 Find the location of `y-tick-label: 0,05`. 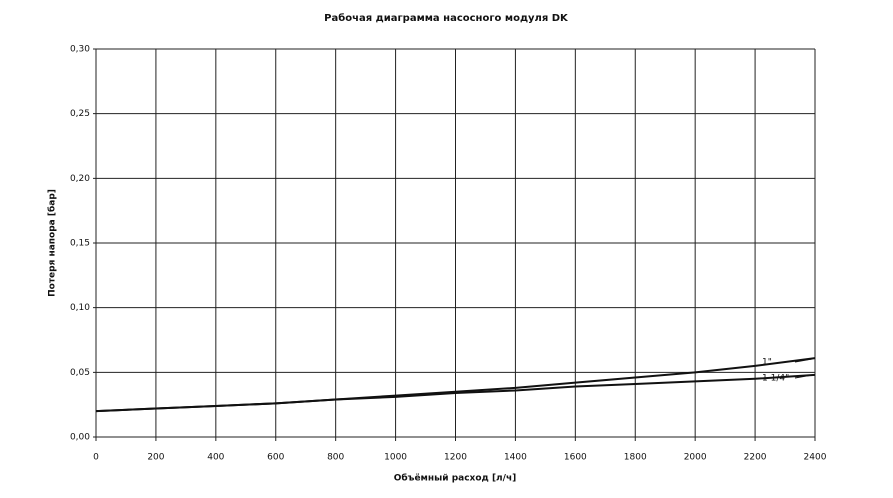

y-tick-label: 0,05 is located at coordinates (80, 373).